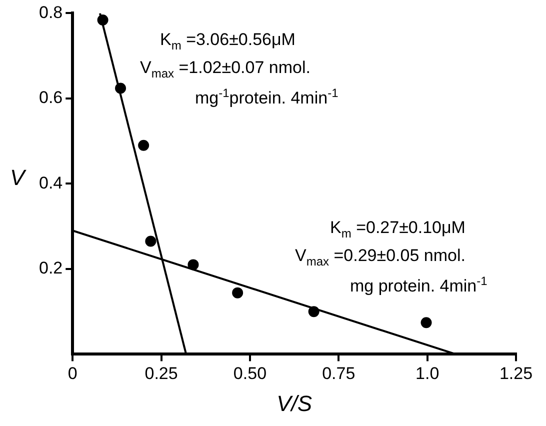  I want to click on y-tick-label: 0.8, so click(50, 12).